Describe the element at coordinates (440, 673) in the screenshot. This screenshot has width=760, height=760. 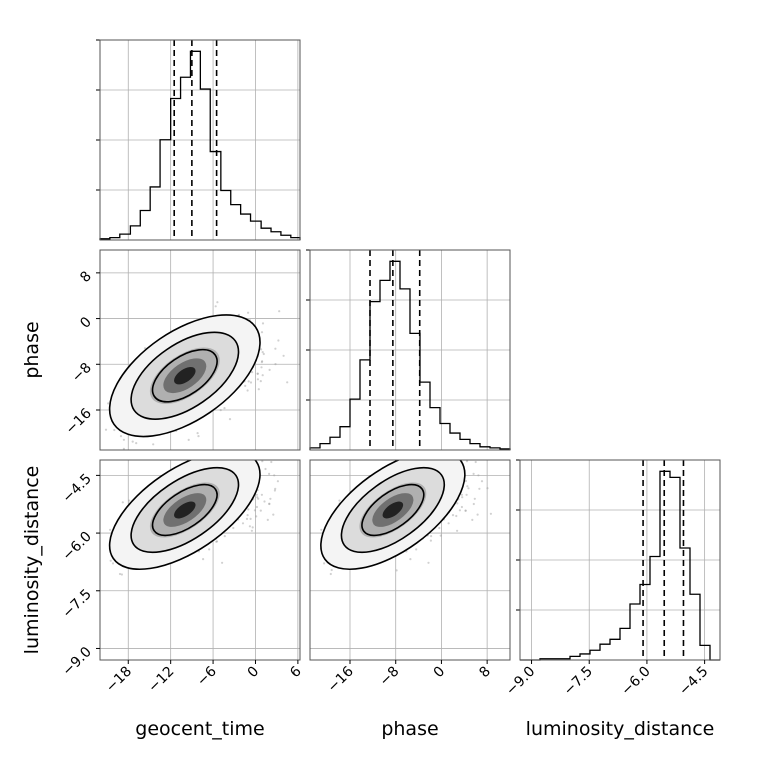
I see `x-tick-label: 0` at that location.